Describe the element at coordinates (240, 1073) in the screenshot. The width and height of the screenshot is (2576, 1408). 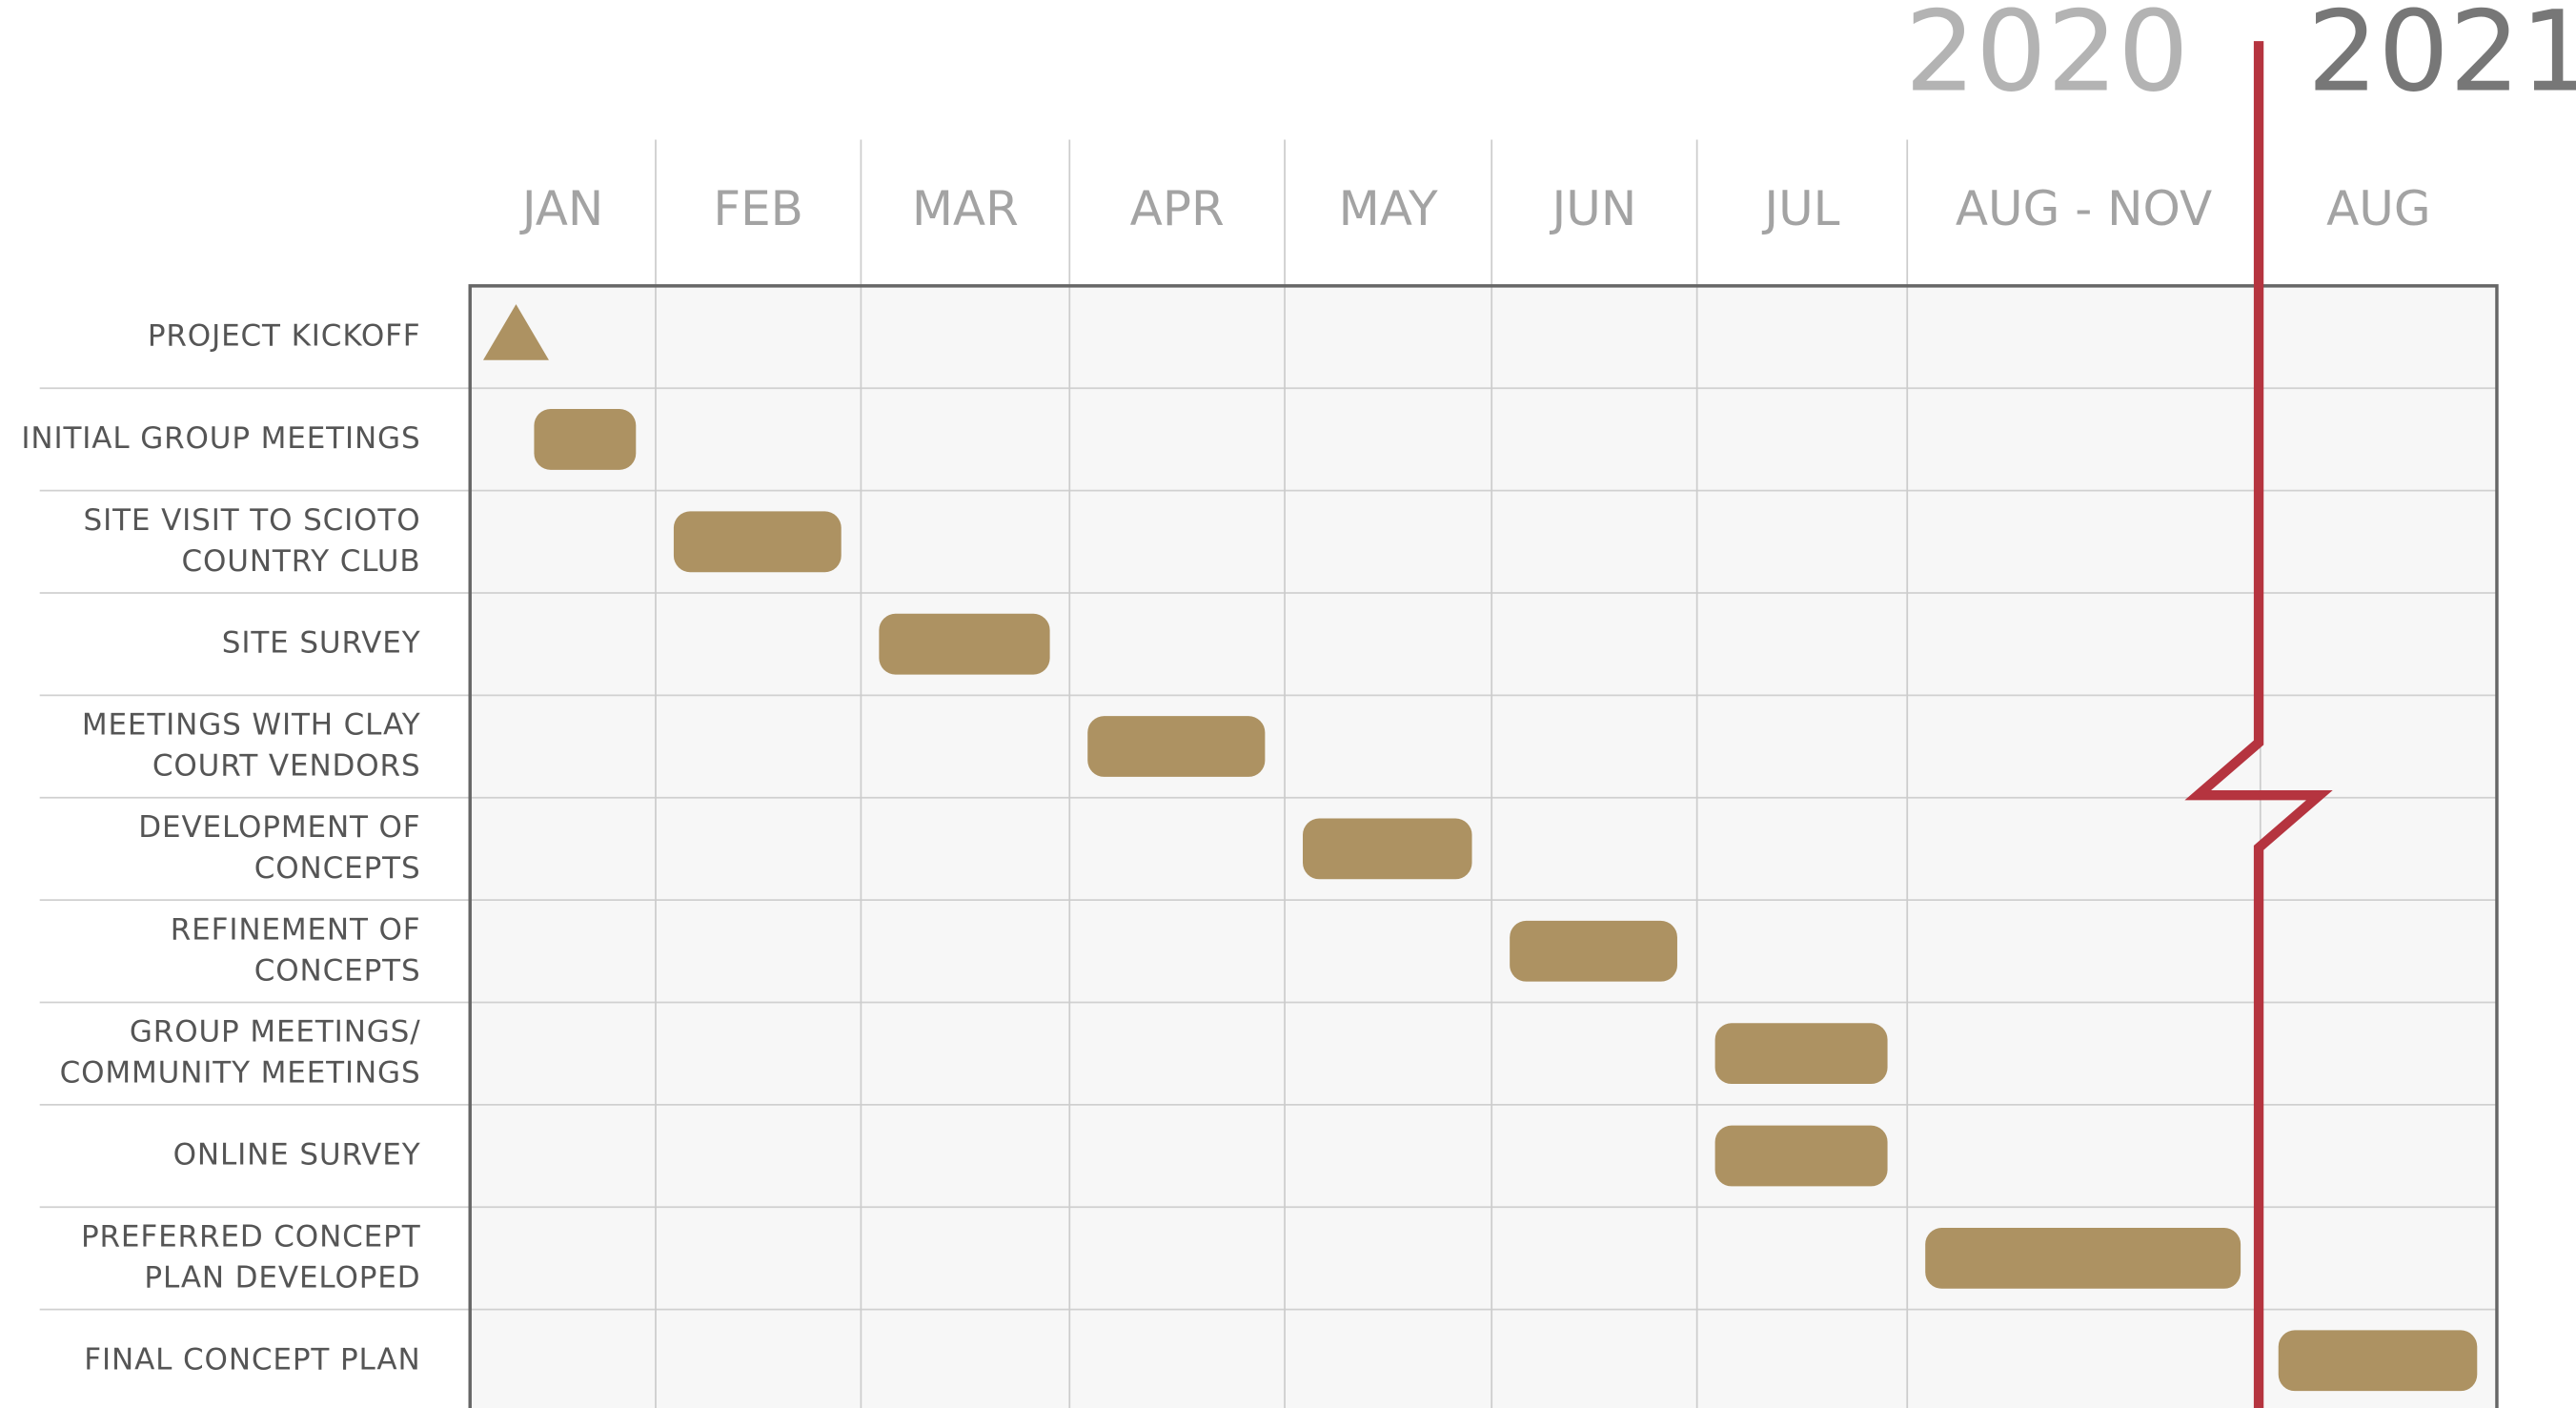
I see `task-label: COMMUNITY MEETINGS` at that location.